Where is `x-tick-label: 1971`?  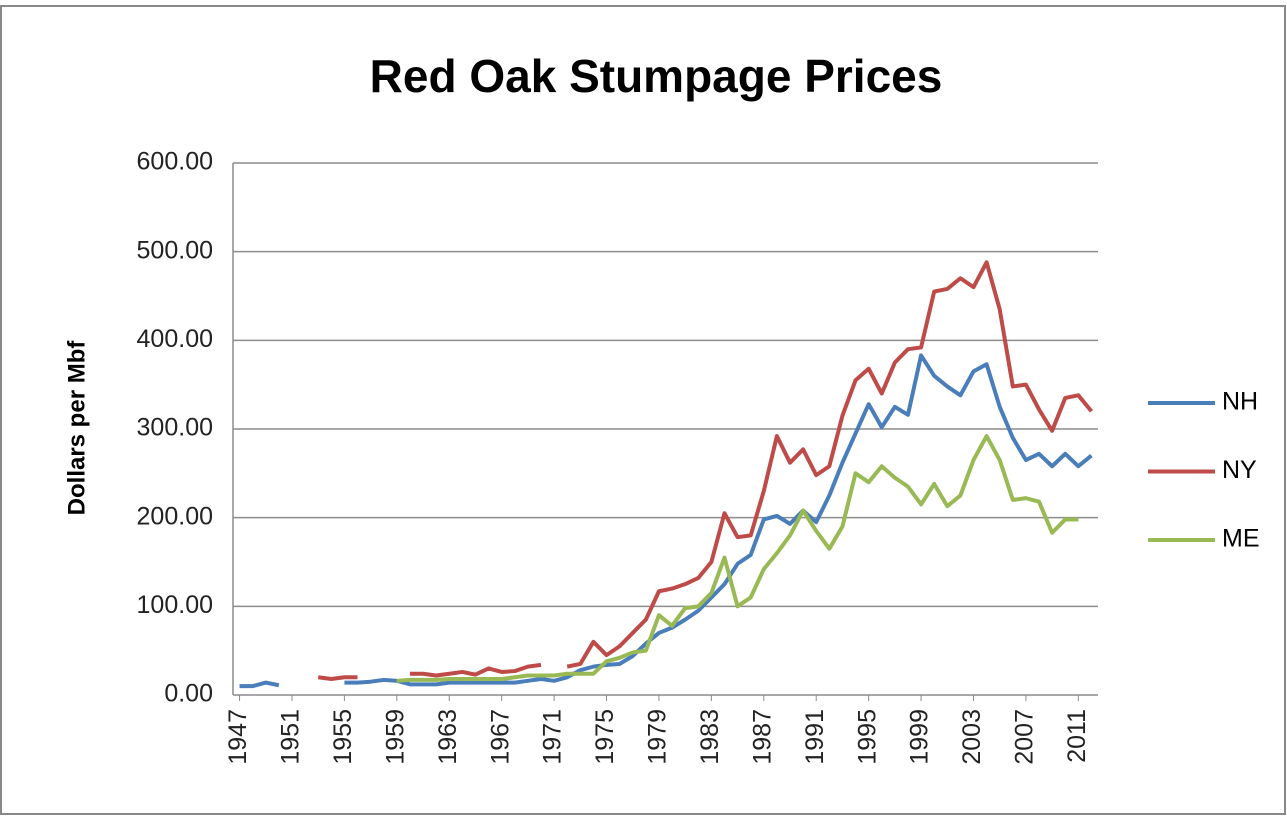 x-tick-label: 1971 is located at coordinates (553, 737).